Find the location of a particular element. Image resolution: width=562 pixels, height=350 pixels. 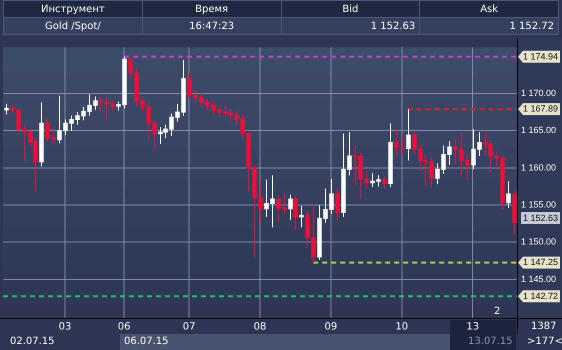

x-tick-label: 07 is located at coordinates (189, 327).